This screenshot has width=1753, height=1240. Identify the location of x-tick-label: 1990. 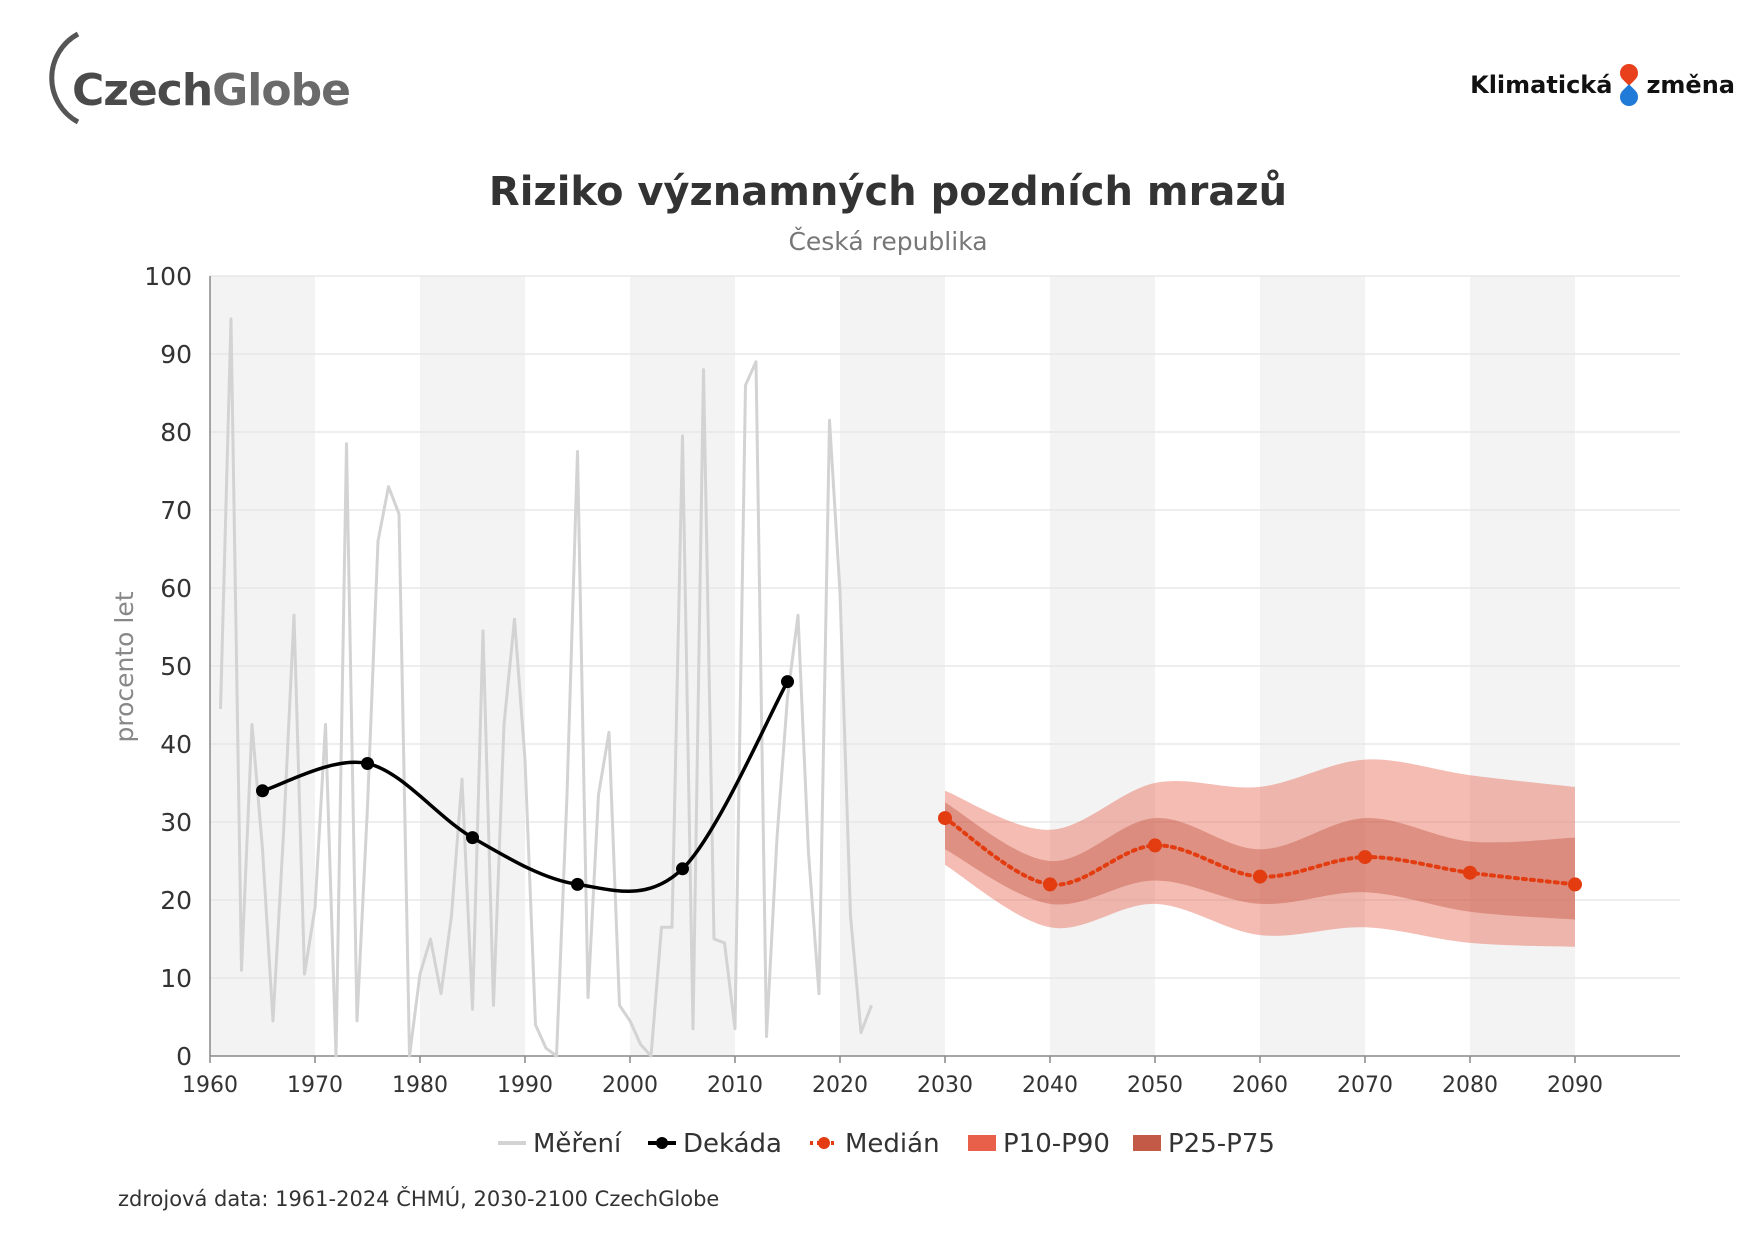
(525, 1085).